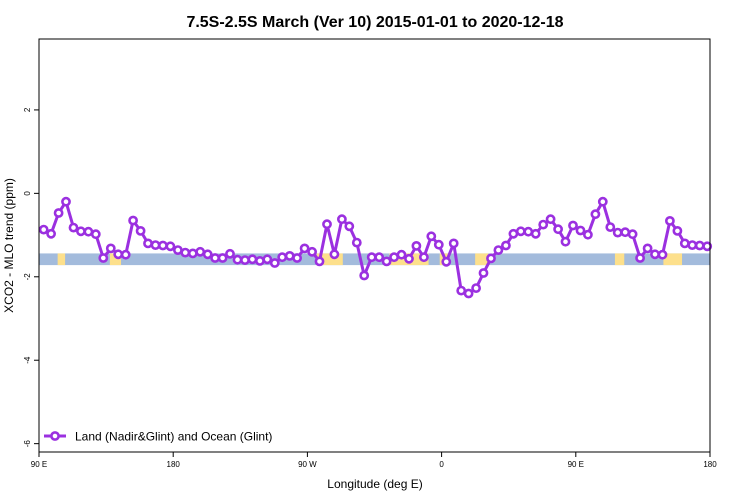 This screenshot has height=500, width=750. I want to click on y-axis-ticks: 2 0 -2 -4 -6, so click(31, 277).